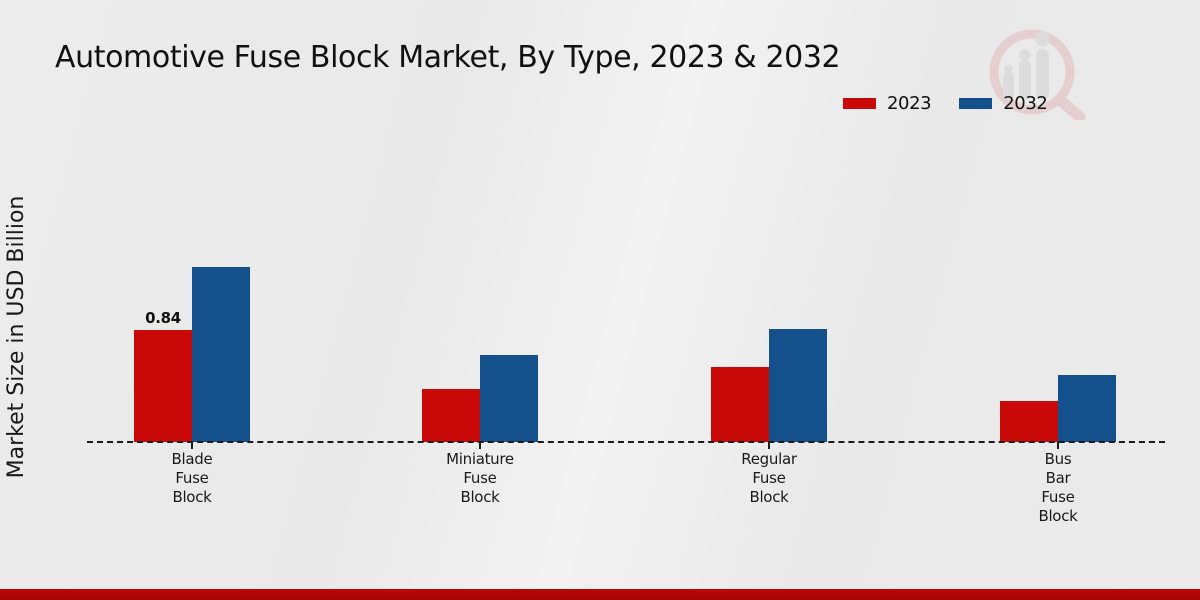 The image size is (1200, 600). What do you see at coordinates (1058, 478) in the screenshot?
I see `category-label-line: Bar` at bounding box center [1058, 478].